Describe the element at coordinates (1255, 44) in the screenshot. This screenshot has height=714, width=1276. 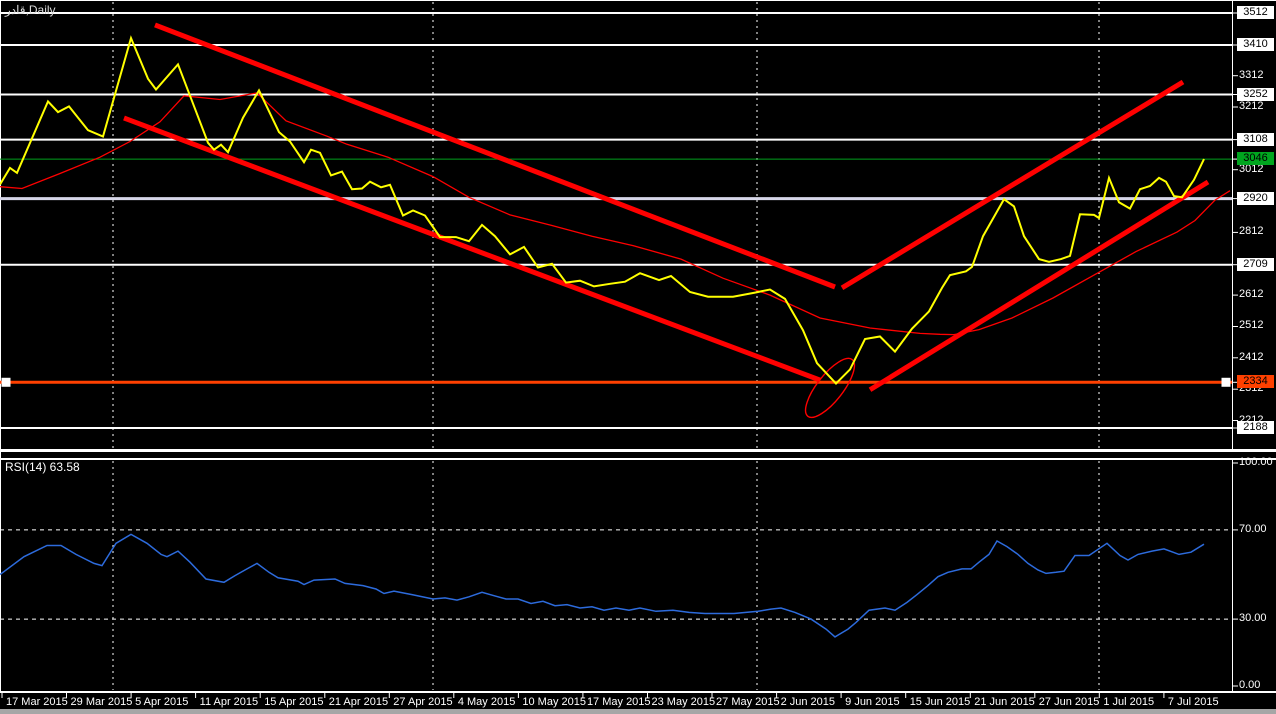
I see `price-label-3410: 3410` at that location.